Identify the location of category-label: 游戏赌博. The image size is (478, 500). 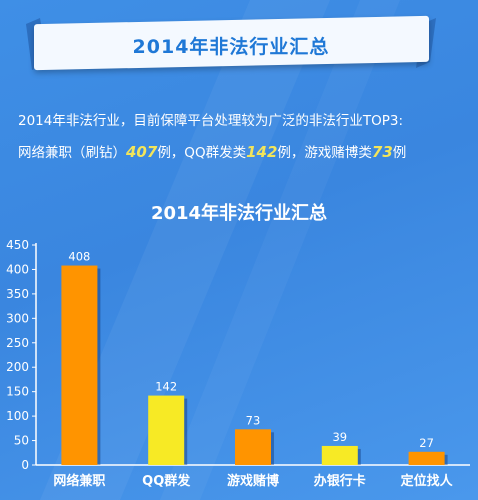
(253, 481).